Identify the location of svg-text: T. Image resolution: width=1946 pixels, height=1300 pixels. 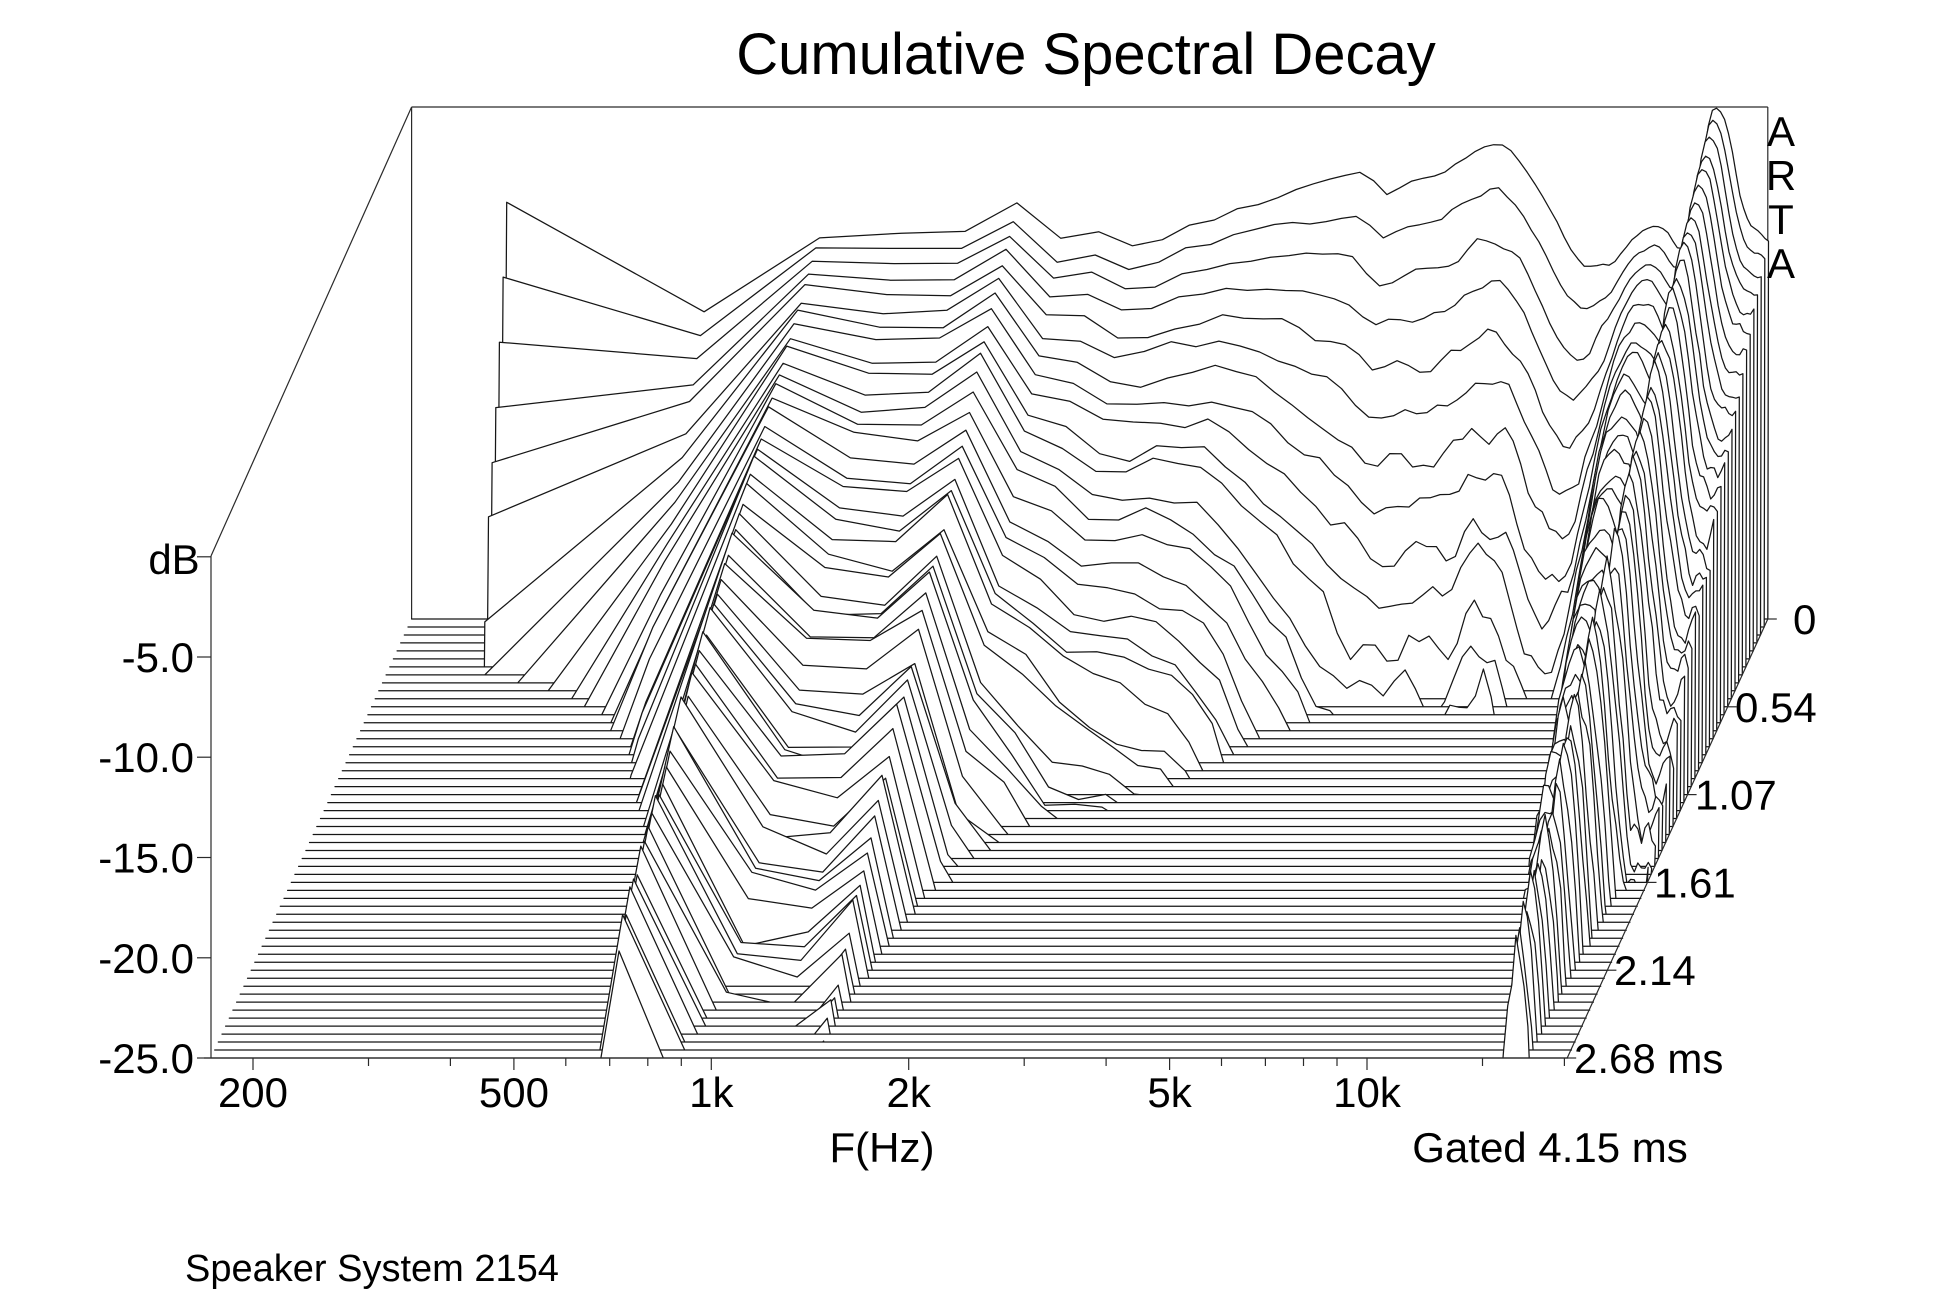
(1781, 219).